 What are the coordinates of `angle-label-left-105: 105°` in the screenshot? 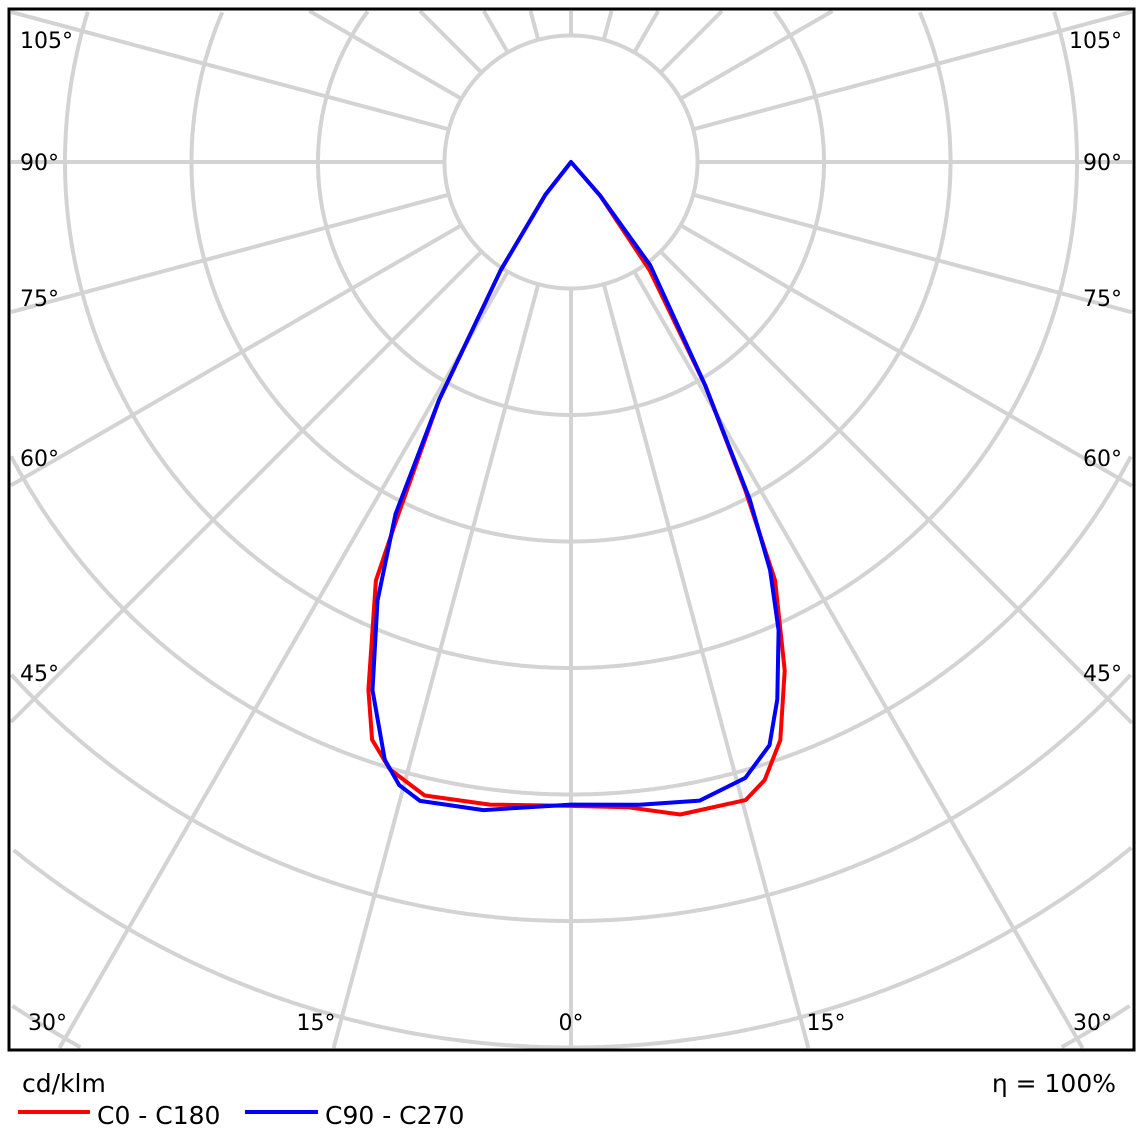 It's located at (46, 41).